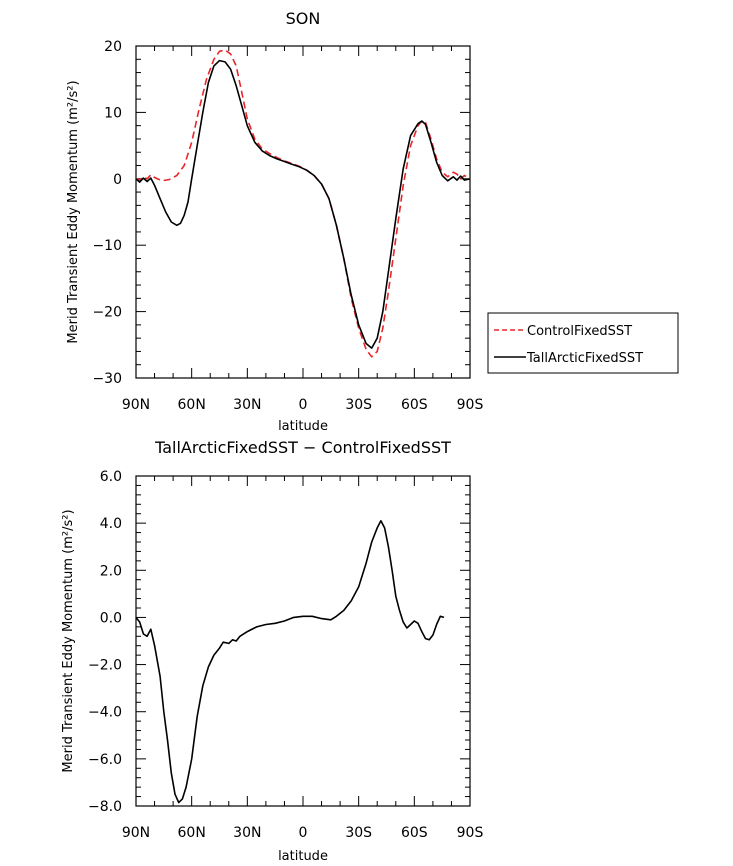 This screenshot has width=733, height=866. What do you see at coordinates (579, 331) in the screenshot?
I see `legend-label-1: ControlFixedSST` at bounding box center [579, 331].